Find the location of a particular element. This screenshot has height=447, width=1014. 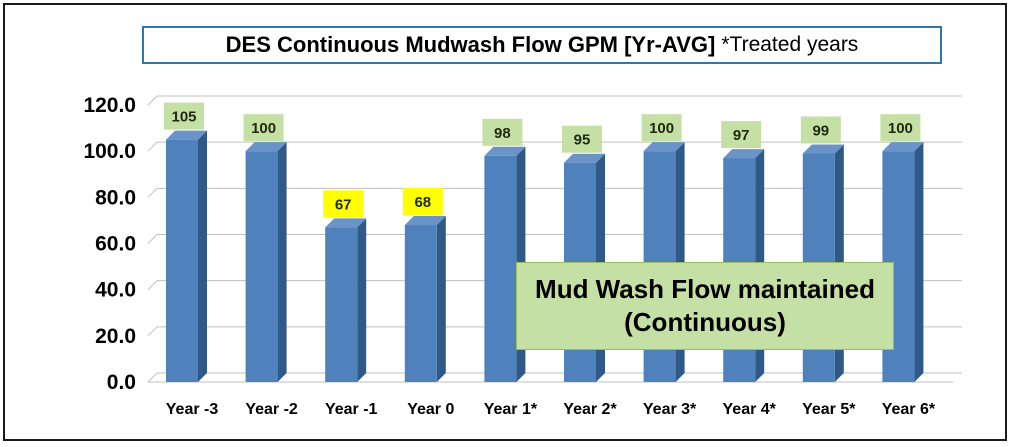

data-label: 68 is located at coordinates (422, 202).